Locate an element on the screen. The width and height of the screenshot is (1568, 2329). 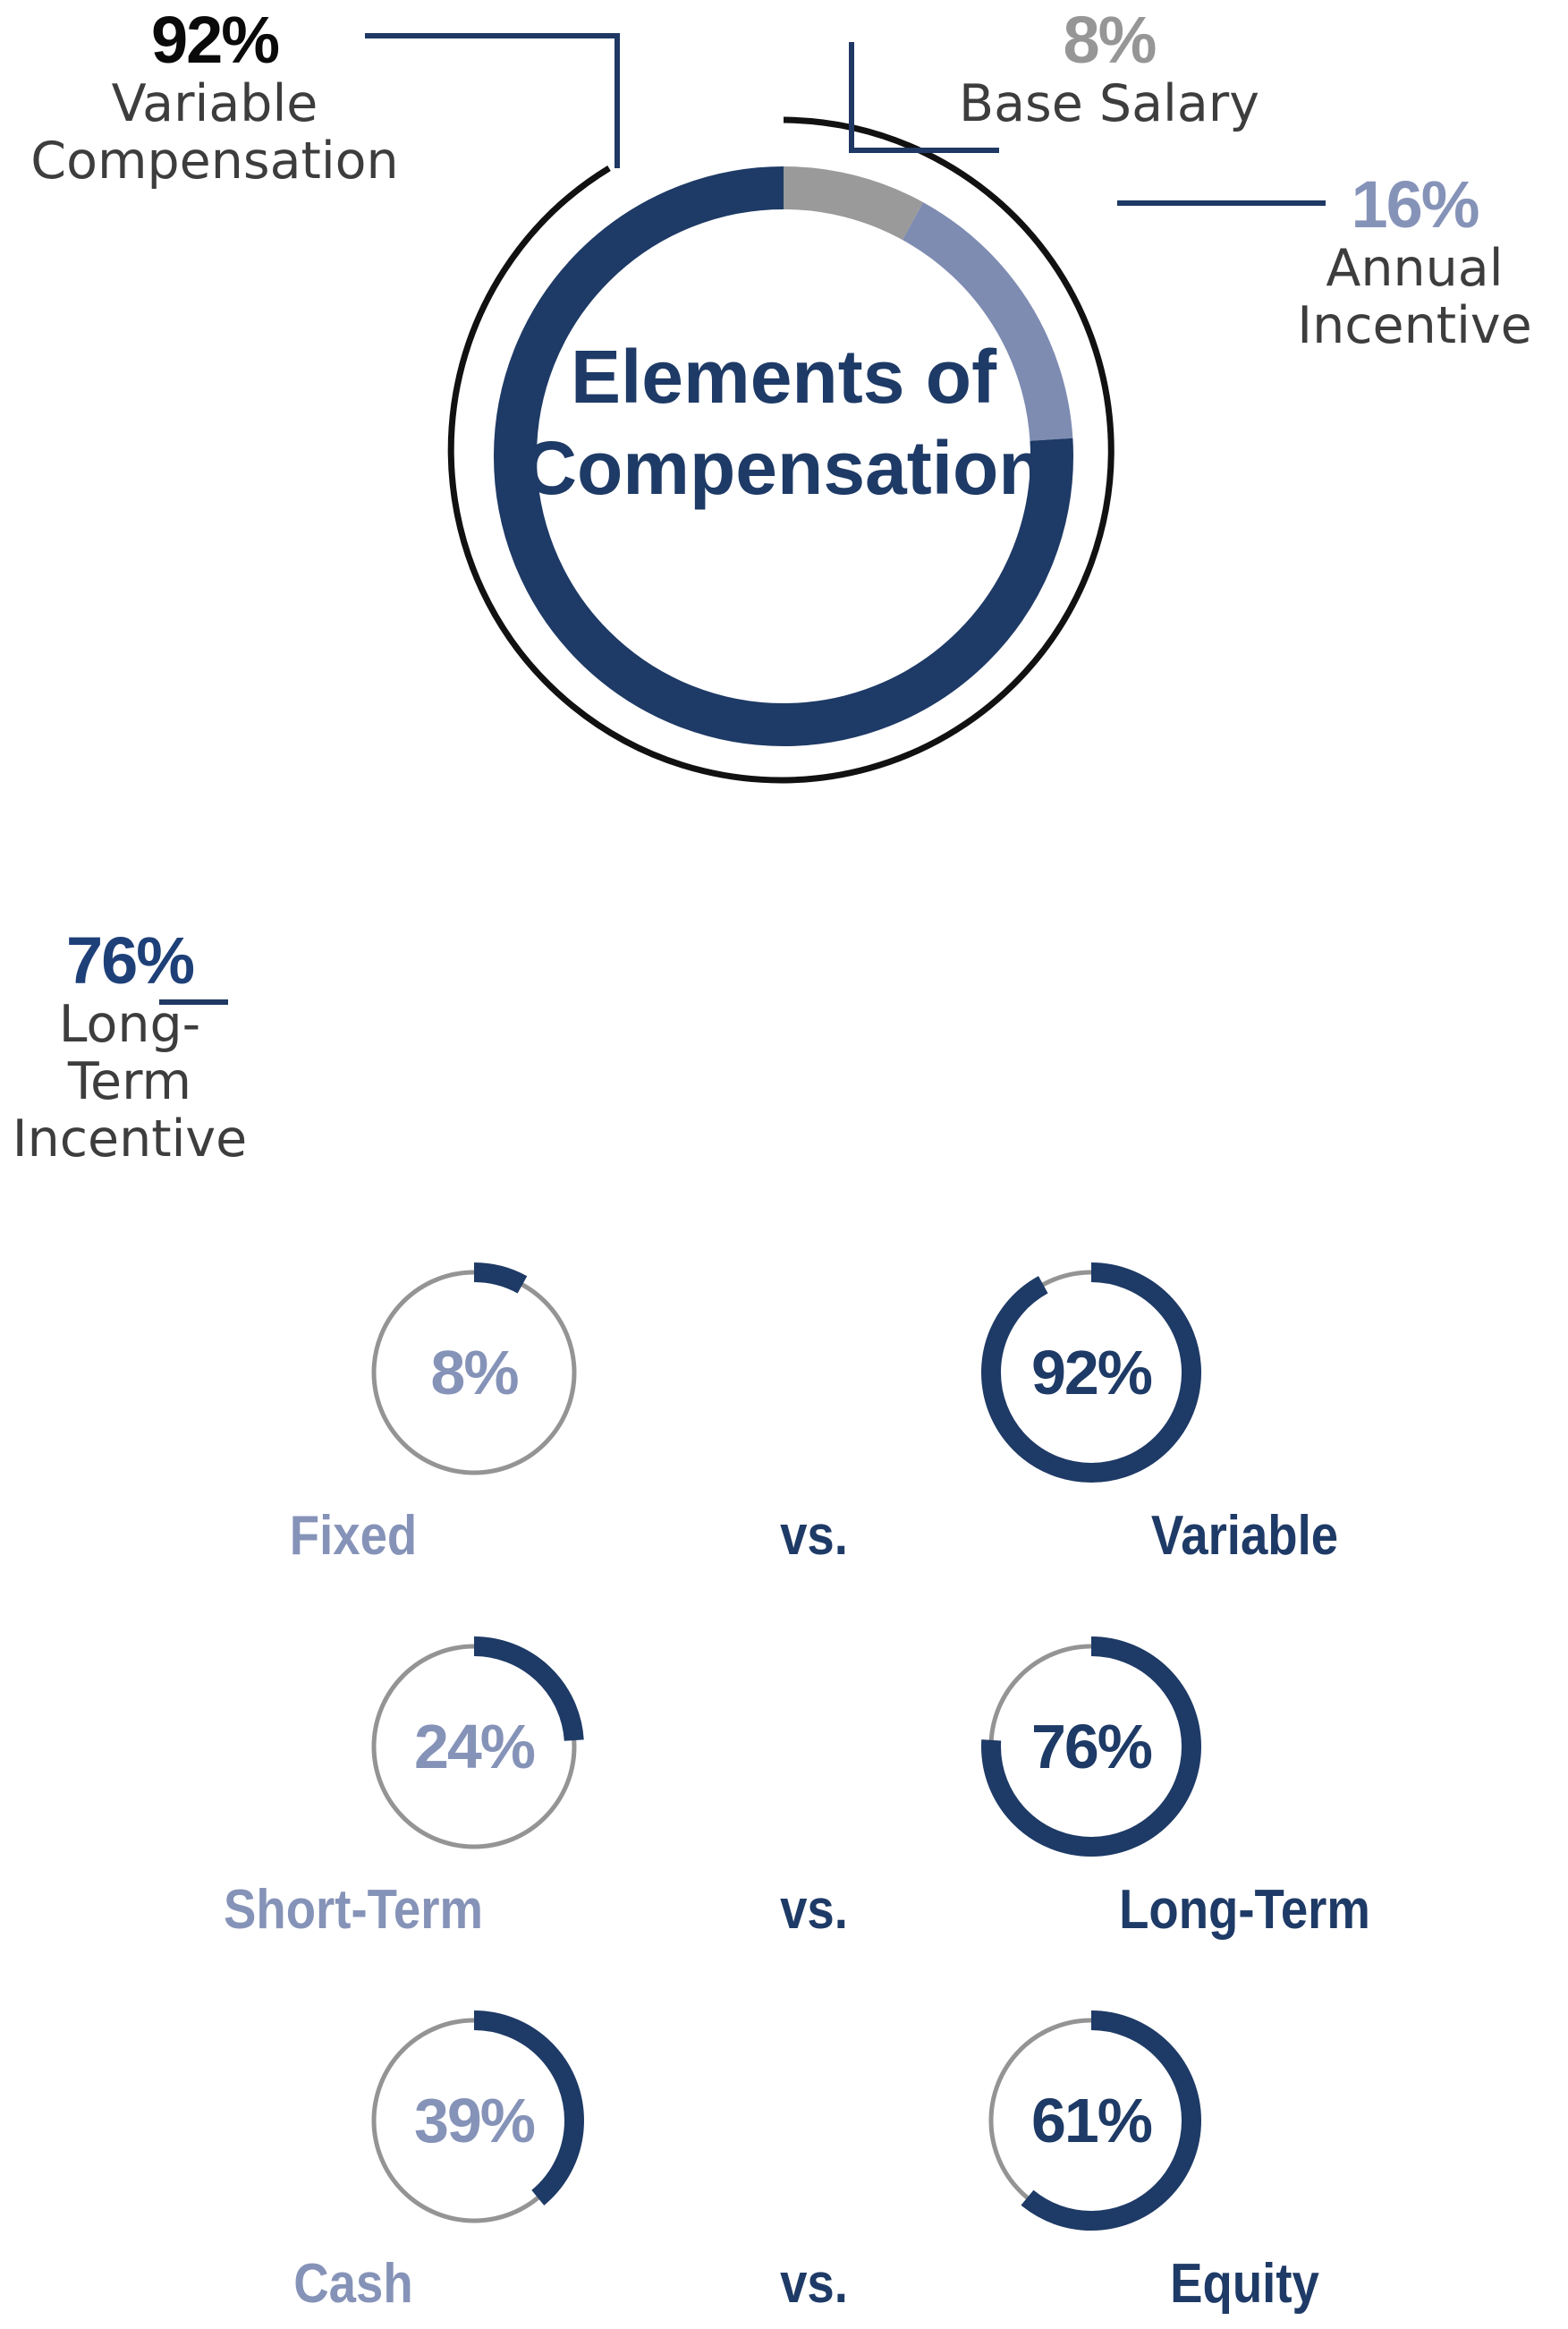
outer-bracket-arc is located at coordinates (781, 450).